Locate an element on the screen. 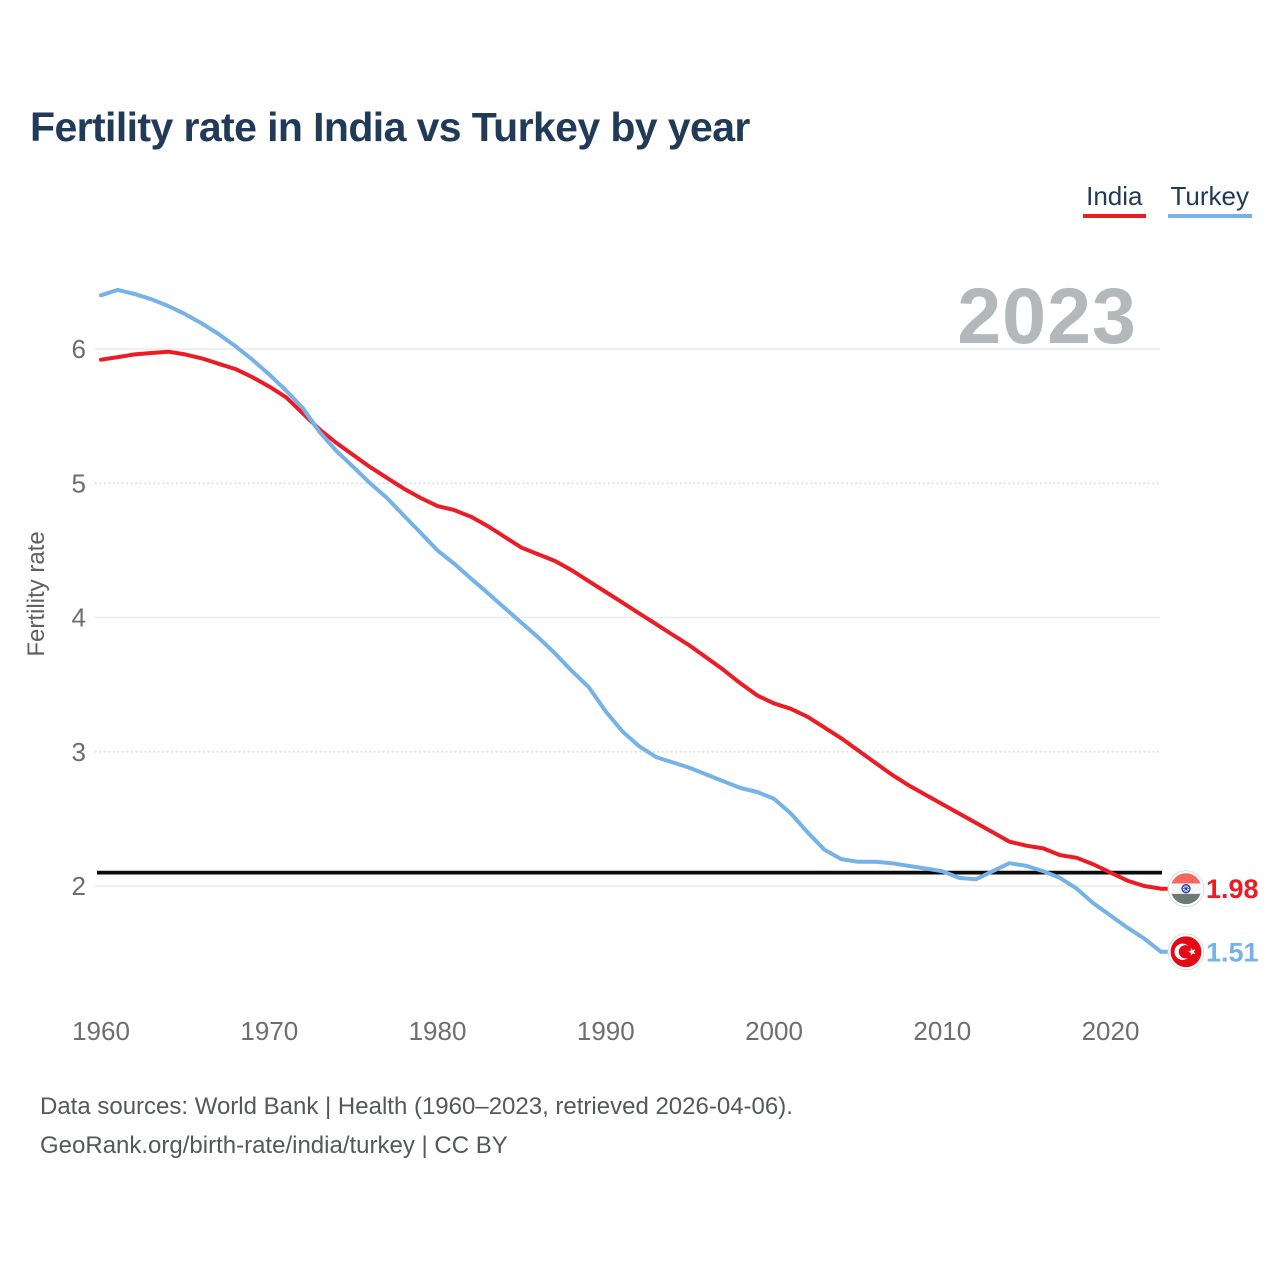 This screenshot has height=1280, width=1280. ashoka-chakra-icon is located at coordinates (1186, 889).